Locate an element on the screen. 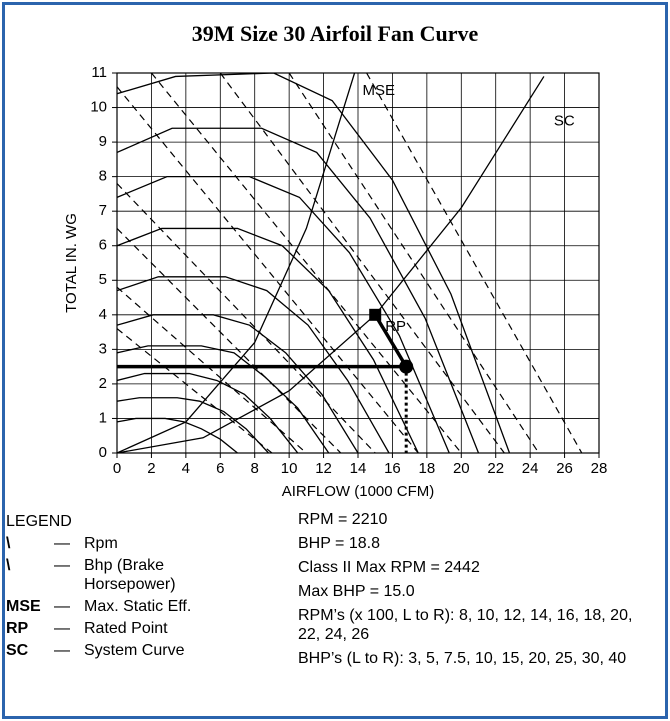 This screenshot has height=721, width=670. legend-text: Rpm is located at coordinates (101, 543).